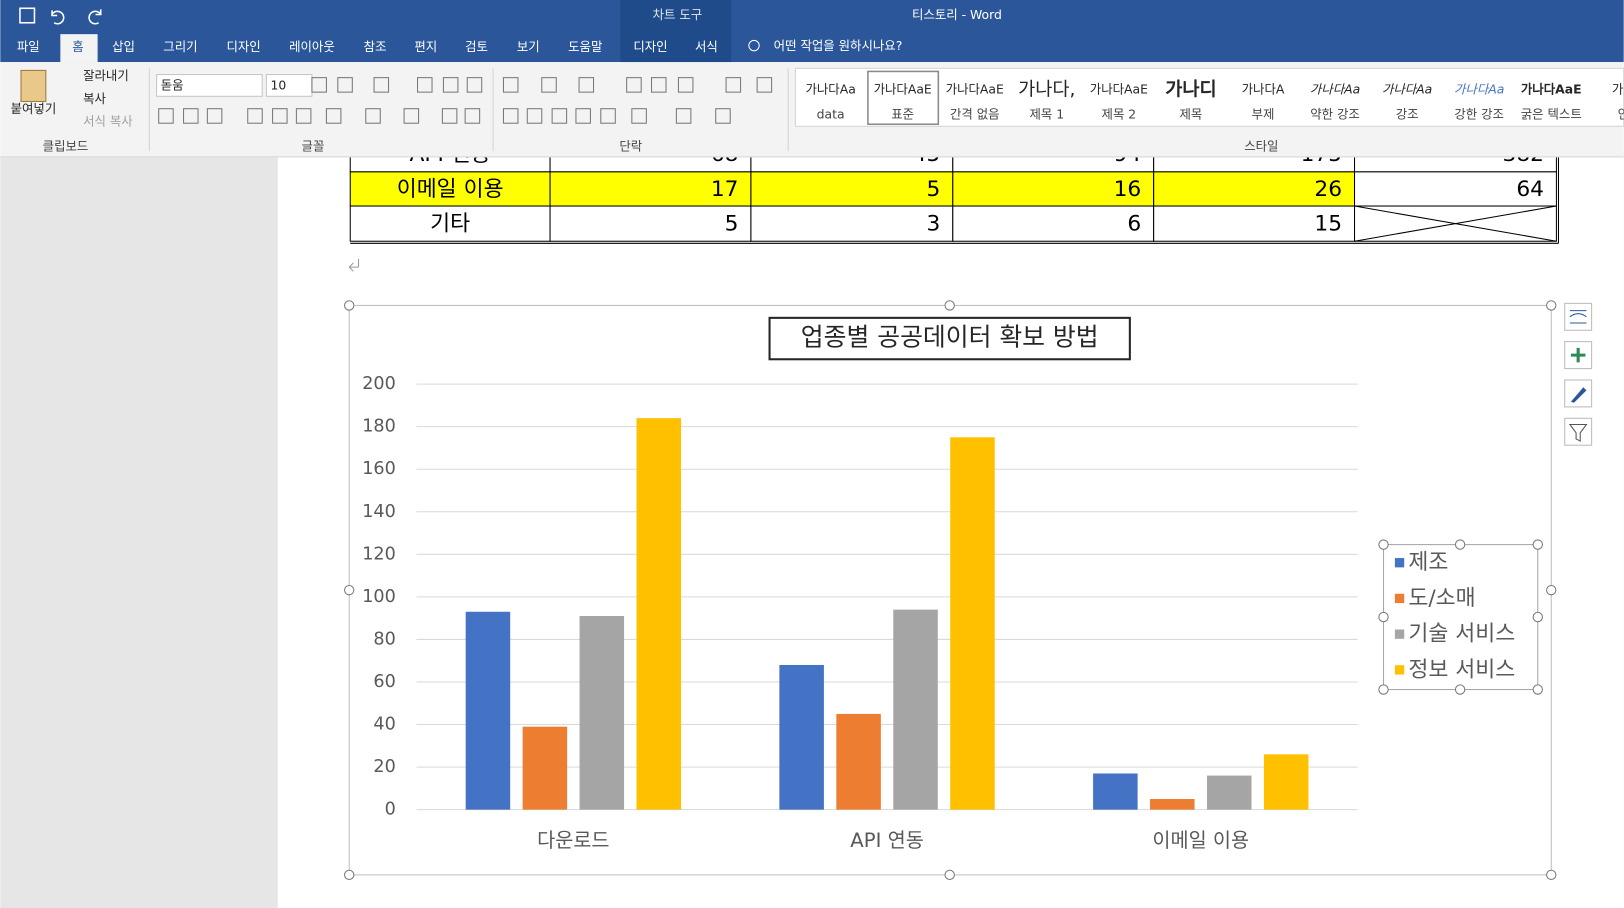  I want to click on x-tick-label: 다운로드, so click(573, 840).